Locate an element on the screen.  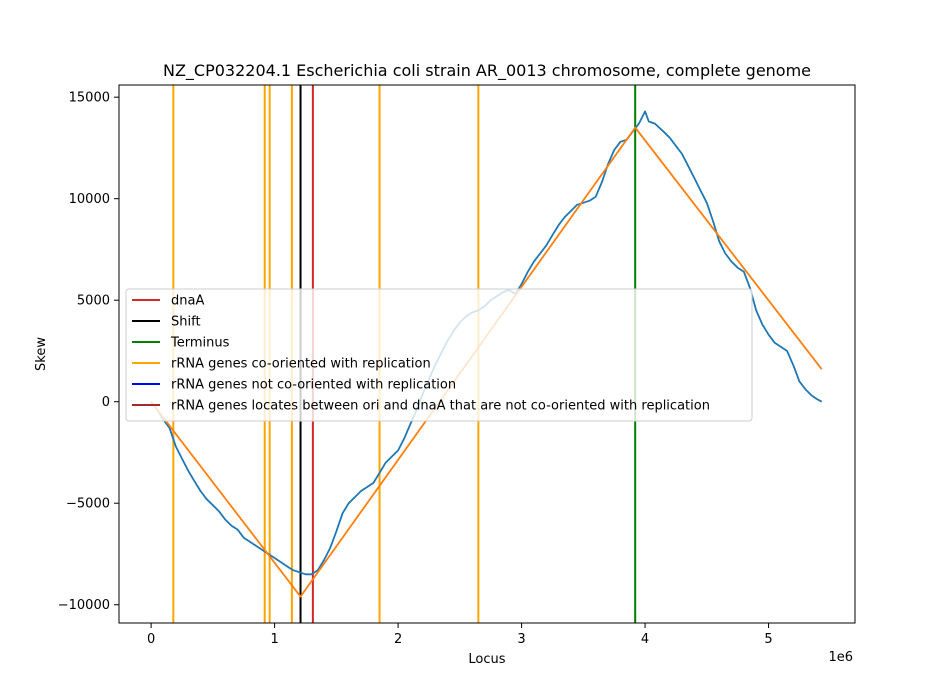
legend-label-0: dnaA is located at coordinates (187, 301).